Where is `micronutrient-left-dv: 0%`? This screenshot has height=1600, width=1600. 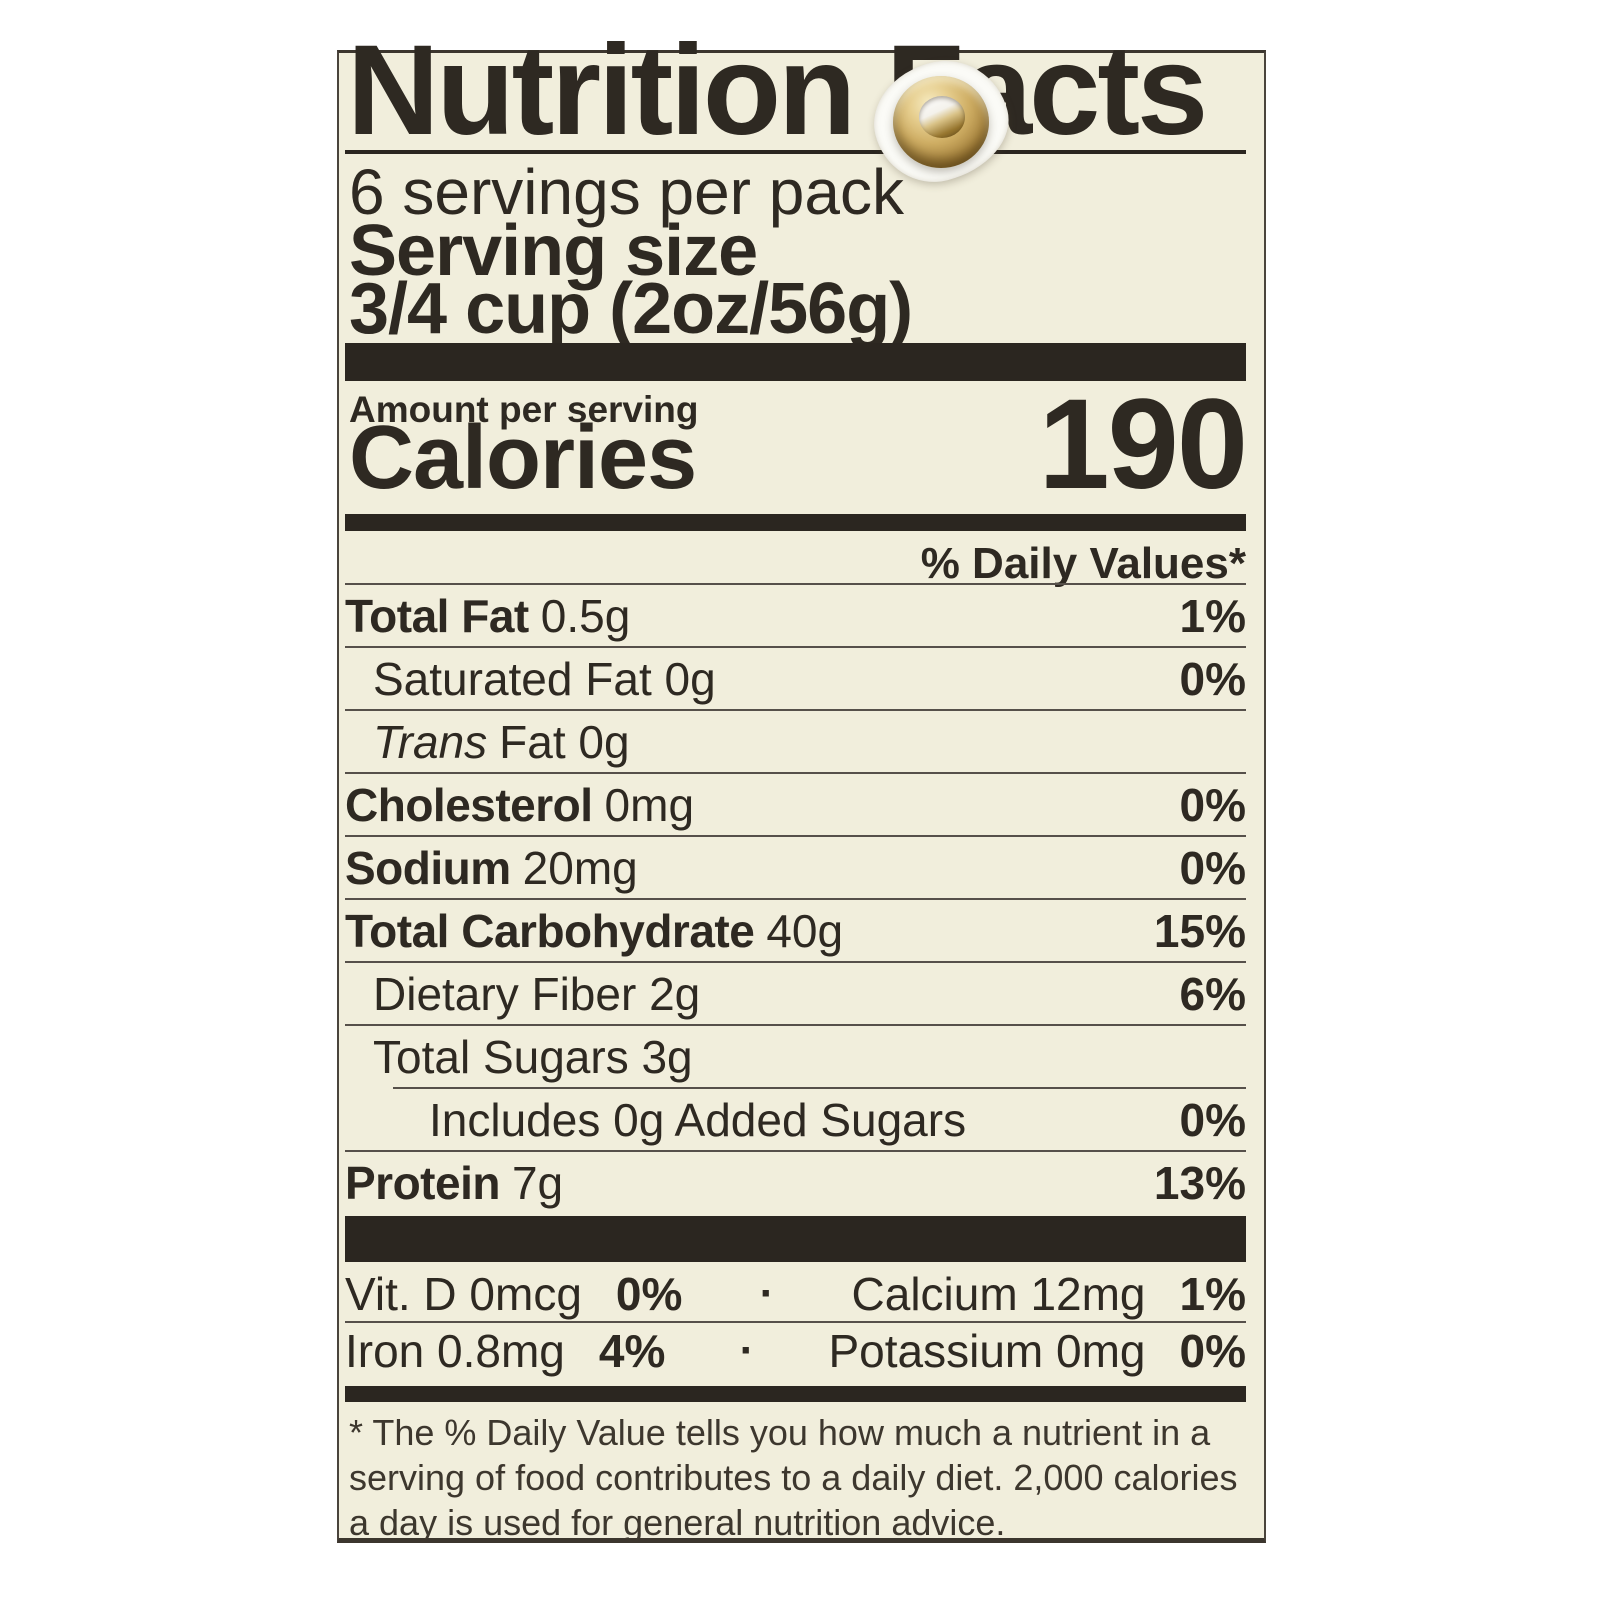 micronutrient-left-dv: 0% is located at coordinates (649, 1293).